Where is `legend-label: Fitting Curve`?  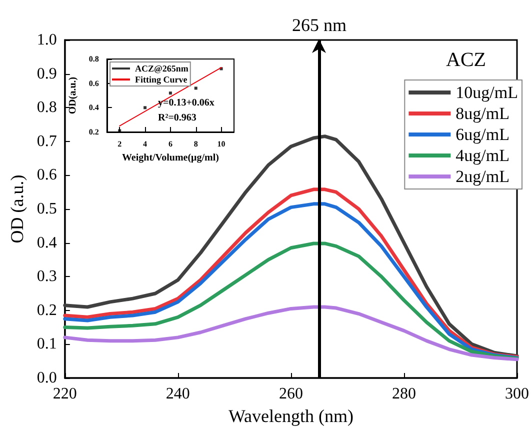
legend-label: Fitting Curve is located at coordinates (161, 79).